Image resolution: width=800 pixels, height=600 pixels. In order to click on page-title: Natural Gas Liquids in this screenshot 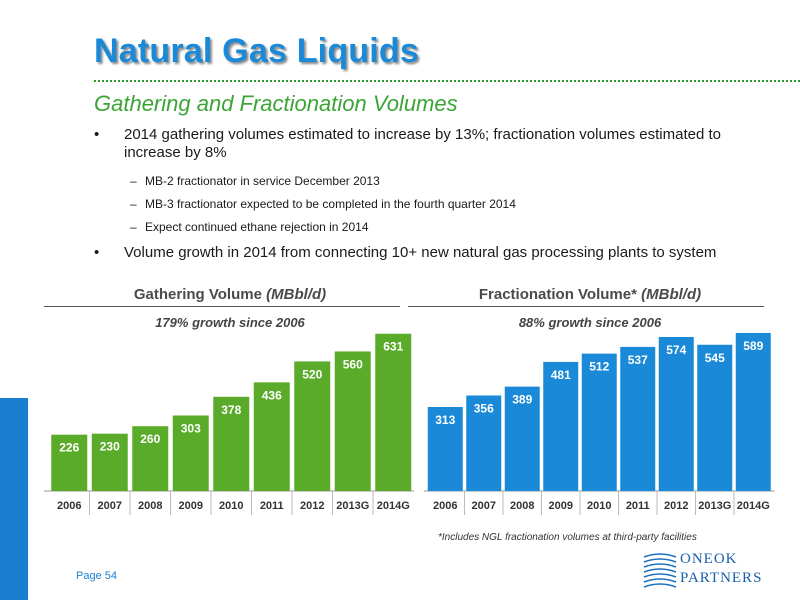, I will do `click(256, 51)`.